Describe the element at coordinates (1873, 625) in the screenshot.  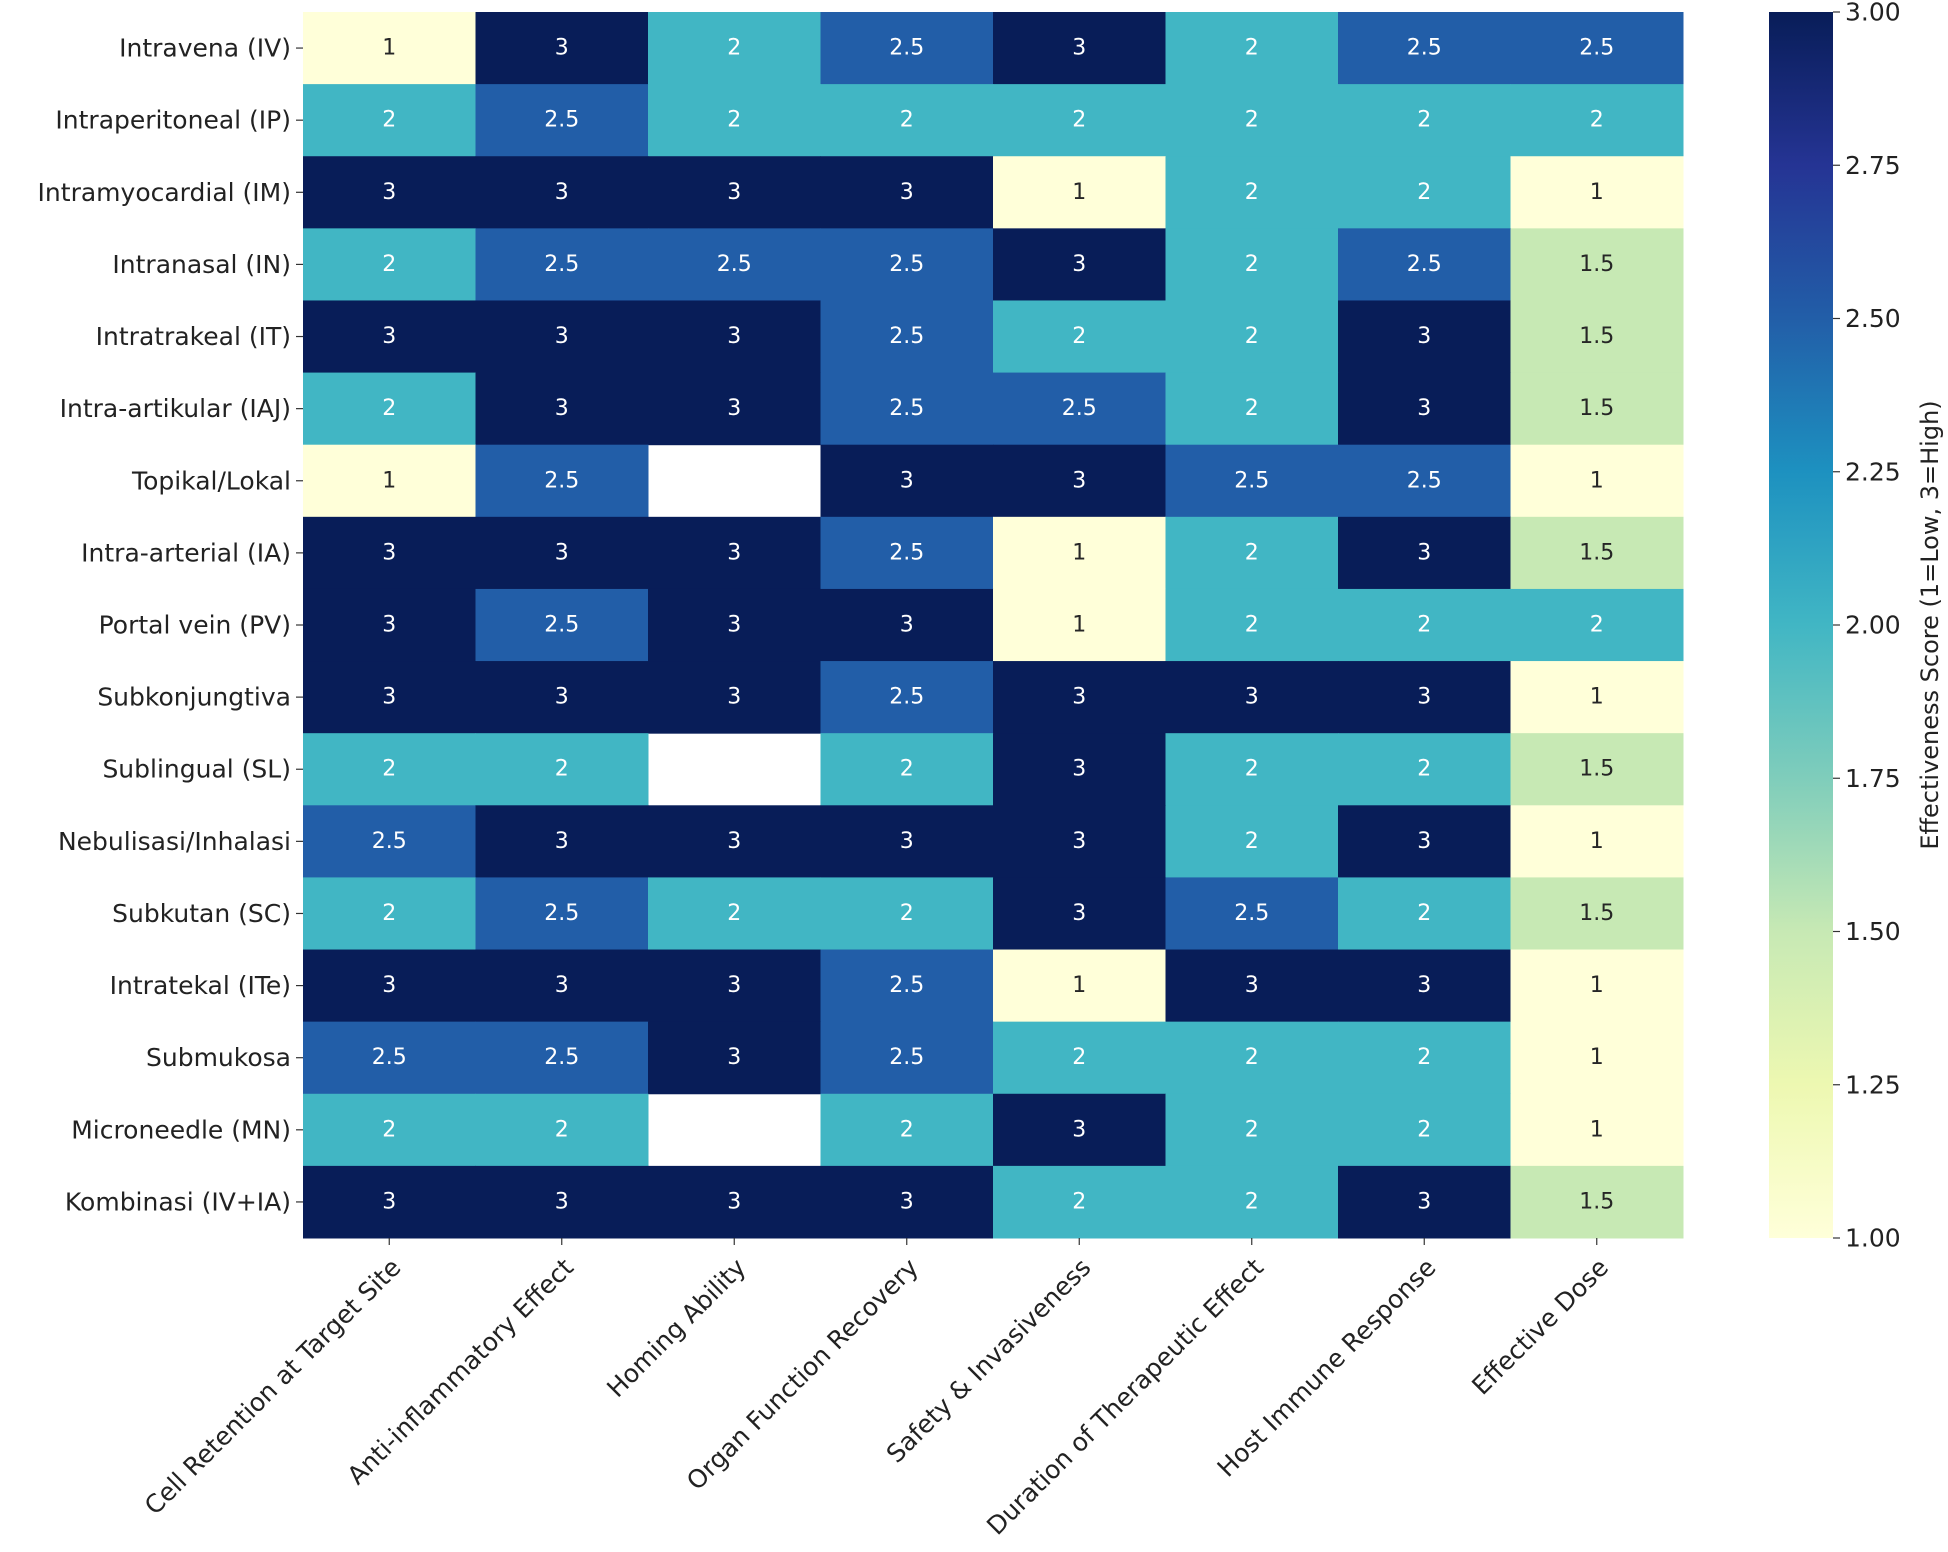
I see `colorbar-tick-label: 2.00` at that location.